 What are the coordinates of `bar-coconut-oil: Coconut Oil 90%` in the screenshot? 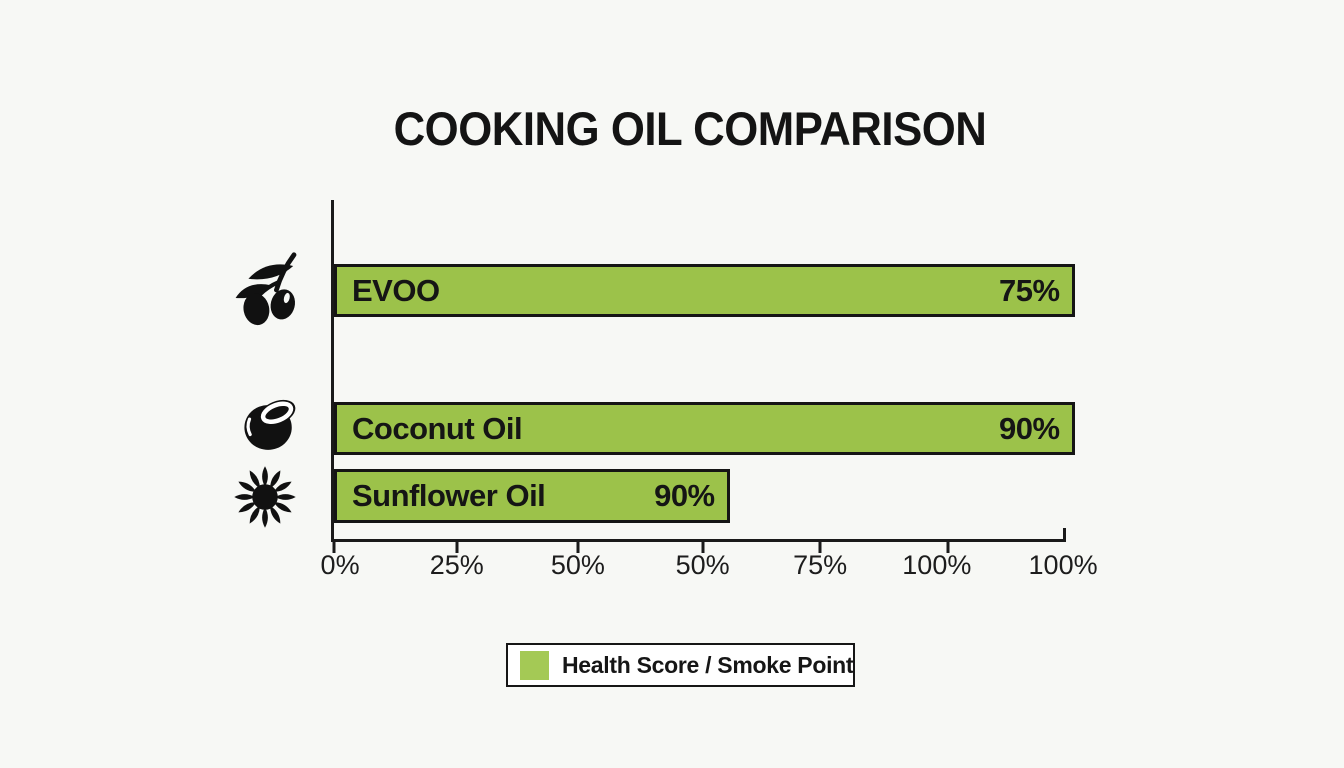 It's located at (704, 428).